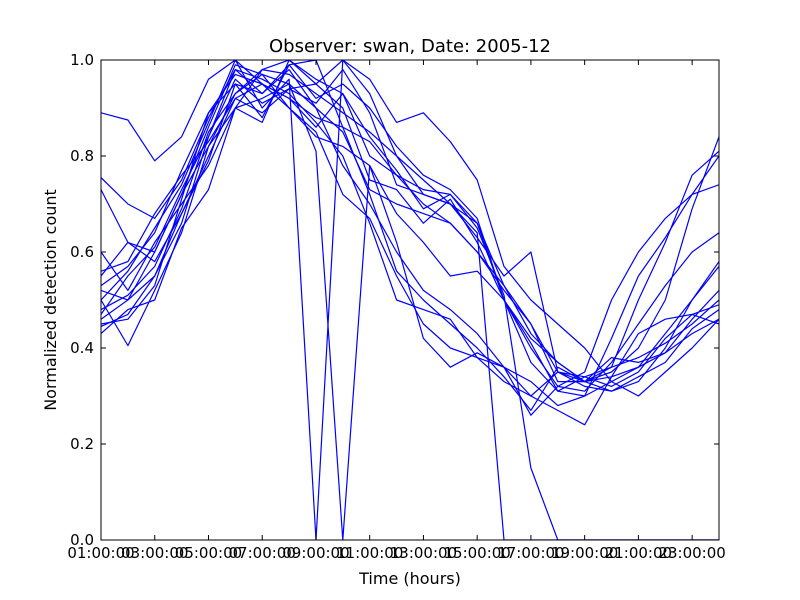  I want to click on y-tick-label-2: 0.2, so click(82, 444).